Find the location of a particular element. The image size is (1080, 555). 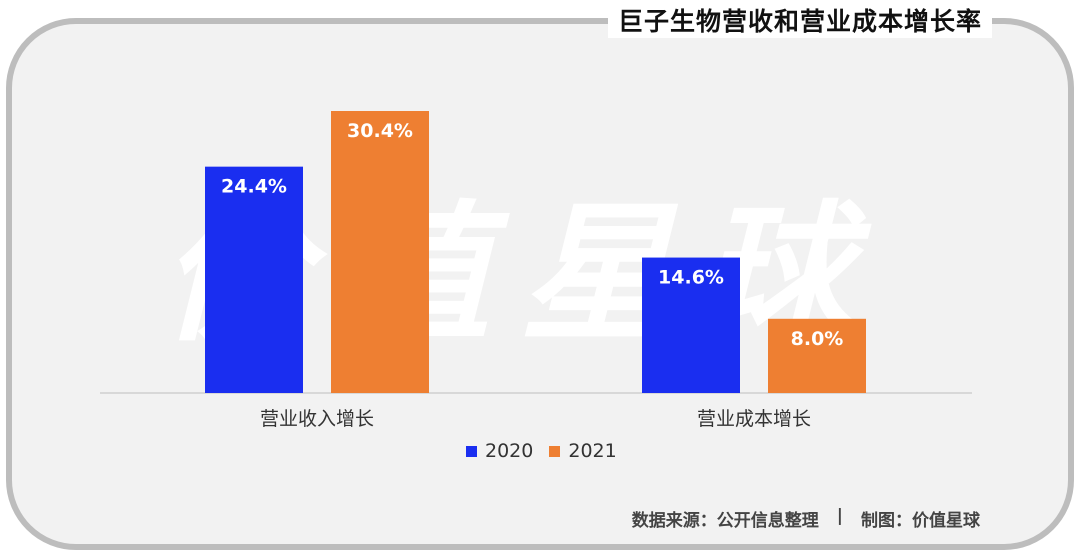

chart-title: 巨子生物营收和营业成本增长率 is located at coordinates (799, 21).